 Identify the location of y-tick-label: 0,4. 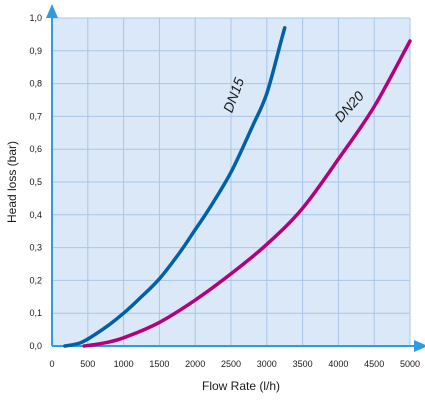
(35, 215).